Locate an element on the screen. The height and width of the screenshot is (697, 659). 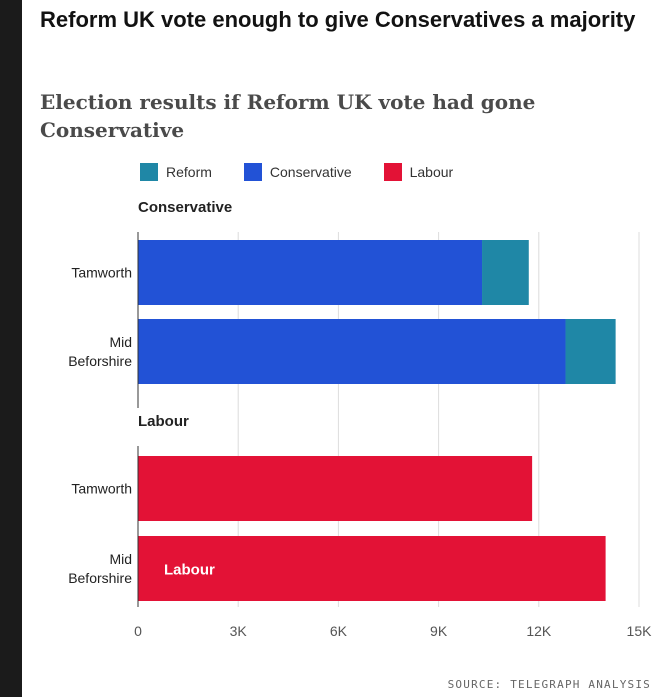
legend-swatch-labour is located at coordinates (392, 172).